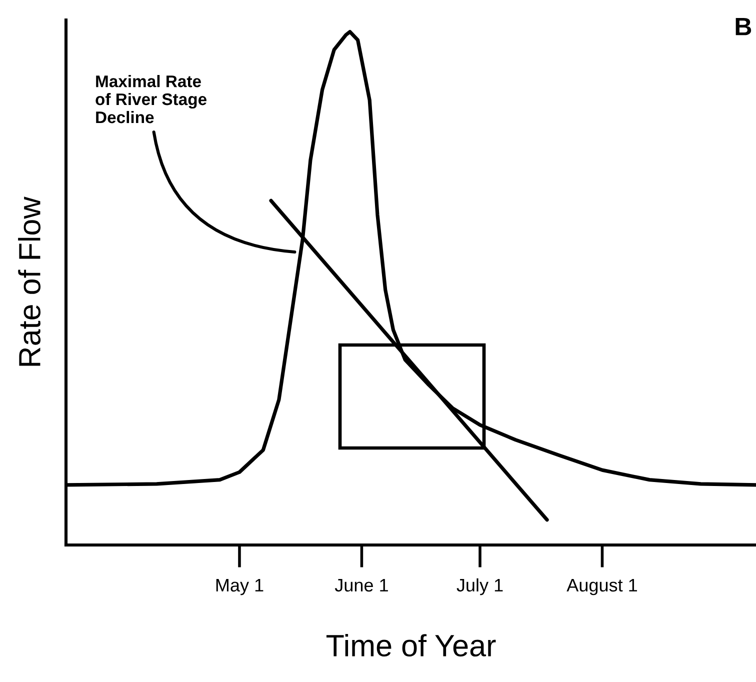 Image resolution: width=756 pixels, height=682 pixels. I want to click on x-axis-title: Time of Year, so click(411, 645).